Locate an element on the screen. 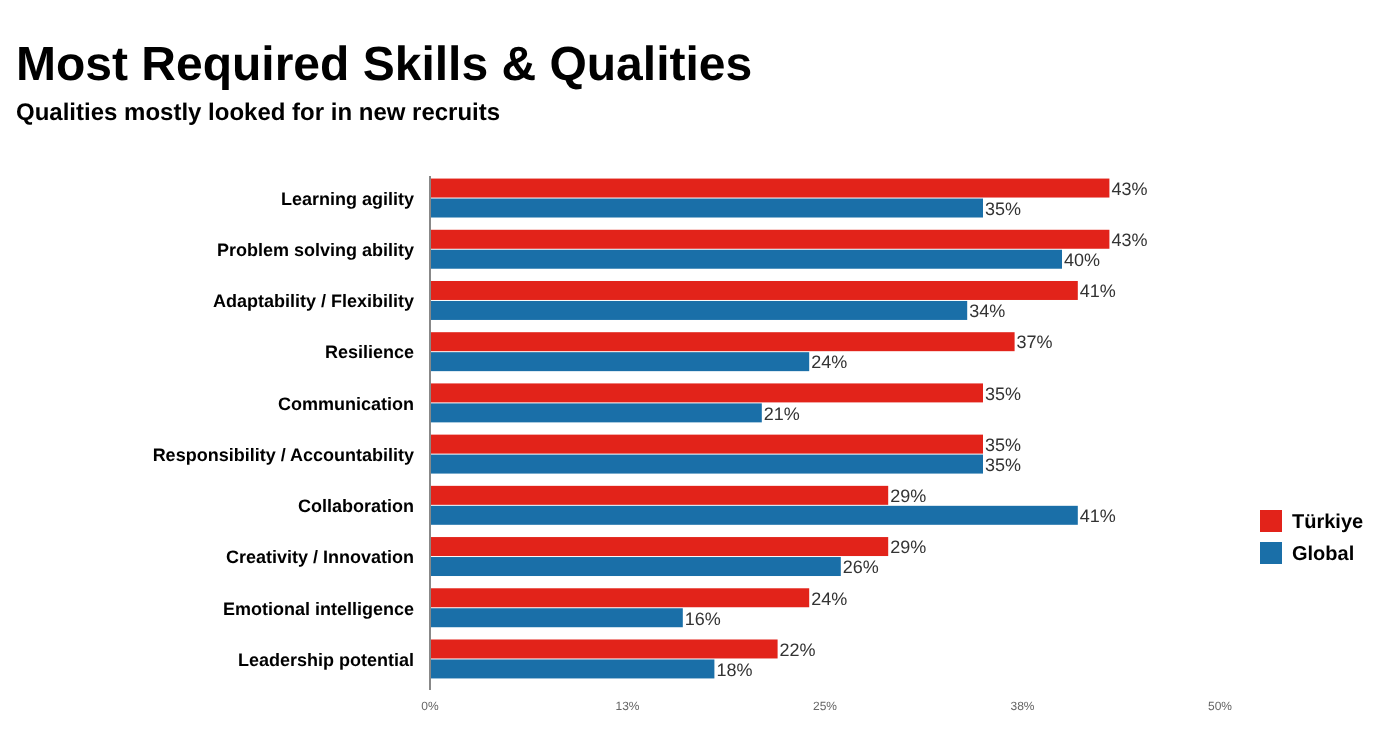 The height and width of the screenshot is (742, 1400). legend-label: Global is located at coordinates (1323, 555).